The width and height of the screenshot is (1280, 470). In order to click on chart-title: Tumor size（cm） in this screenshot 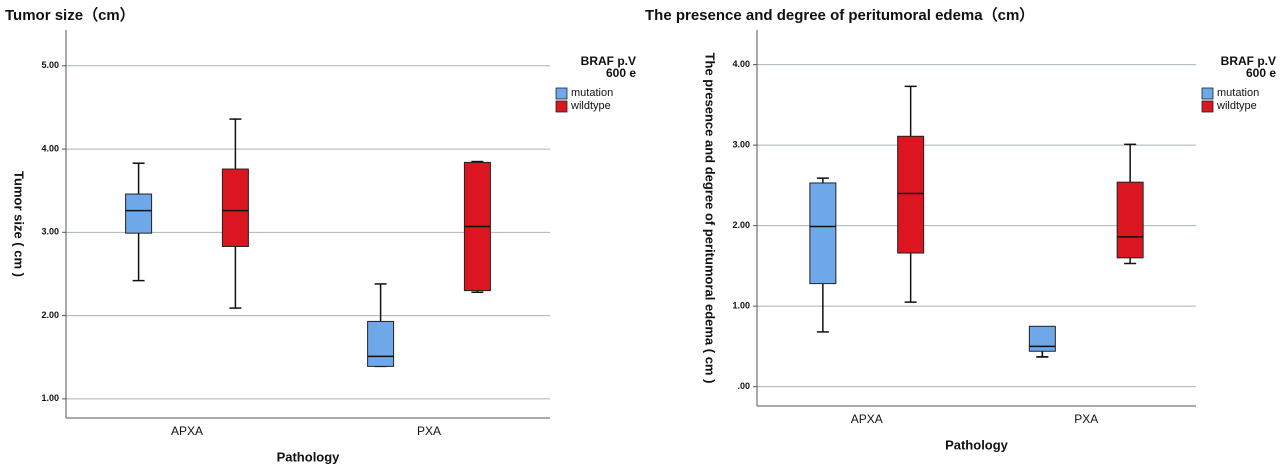, I will do `click(70, 15)`.